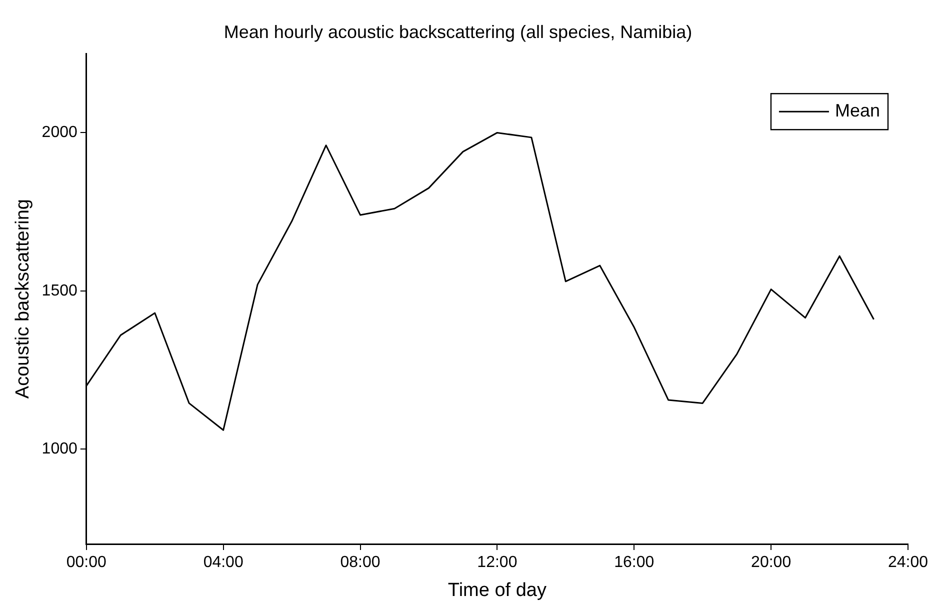  Describe the element at coordinates (497, 563) in the screenshot. I see `x-tick-label: 12:00` at that location.